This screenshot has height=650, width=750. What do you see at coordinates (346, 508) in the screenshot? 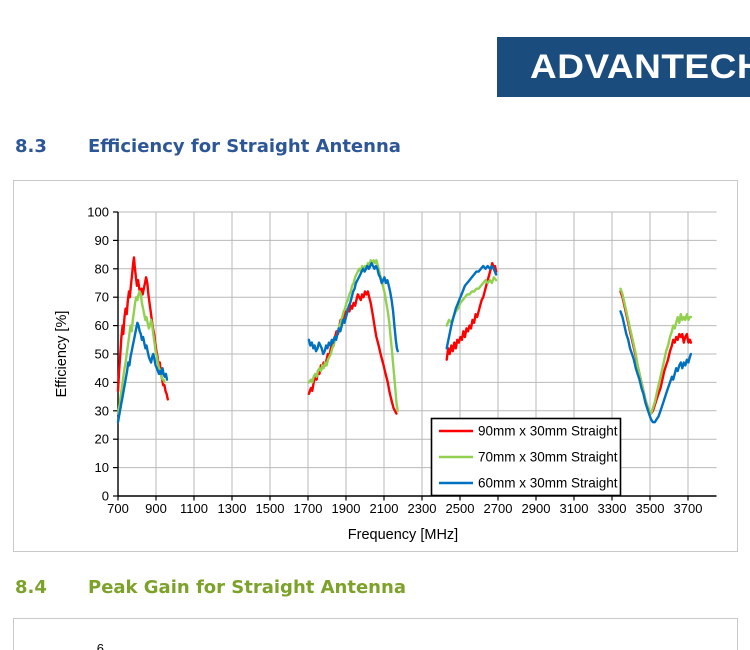
I see `x-tick-label: 1900` at bounding box center [346, 508].